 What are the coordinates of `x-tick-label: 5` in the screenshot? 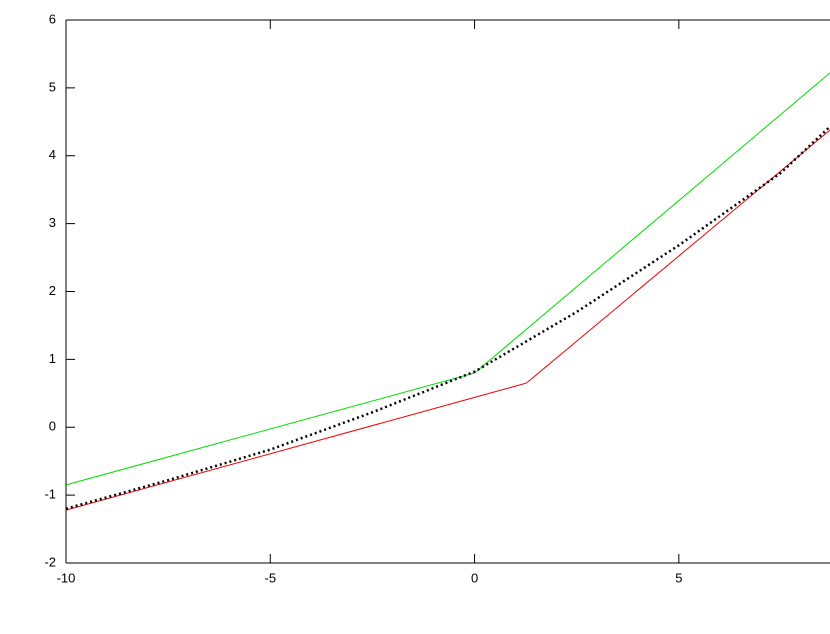 It's located at (678, 577).